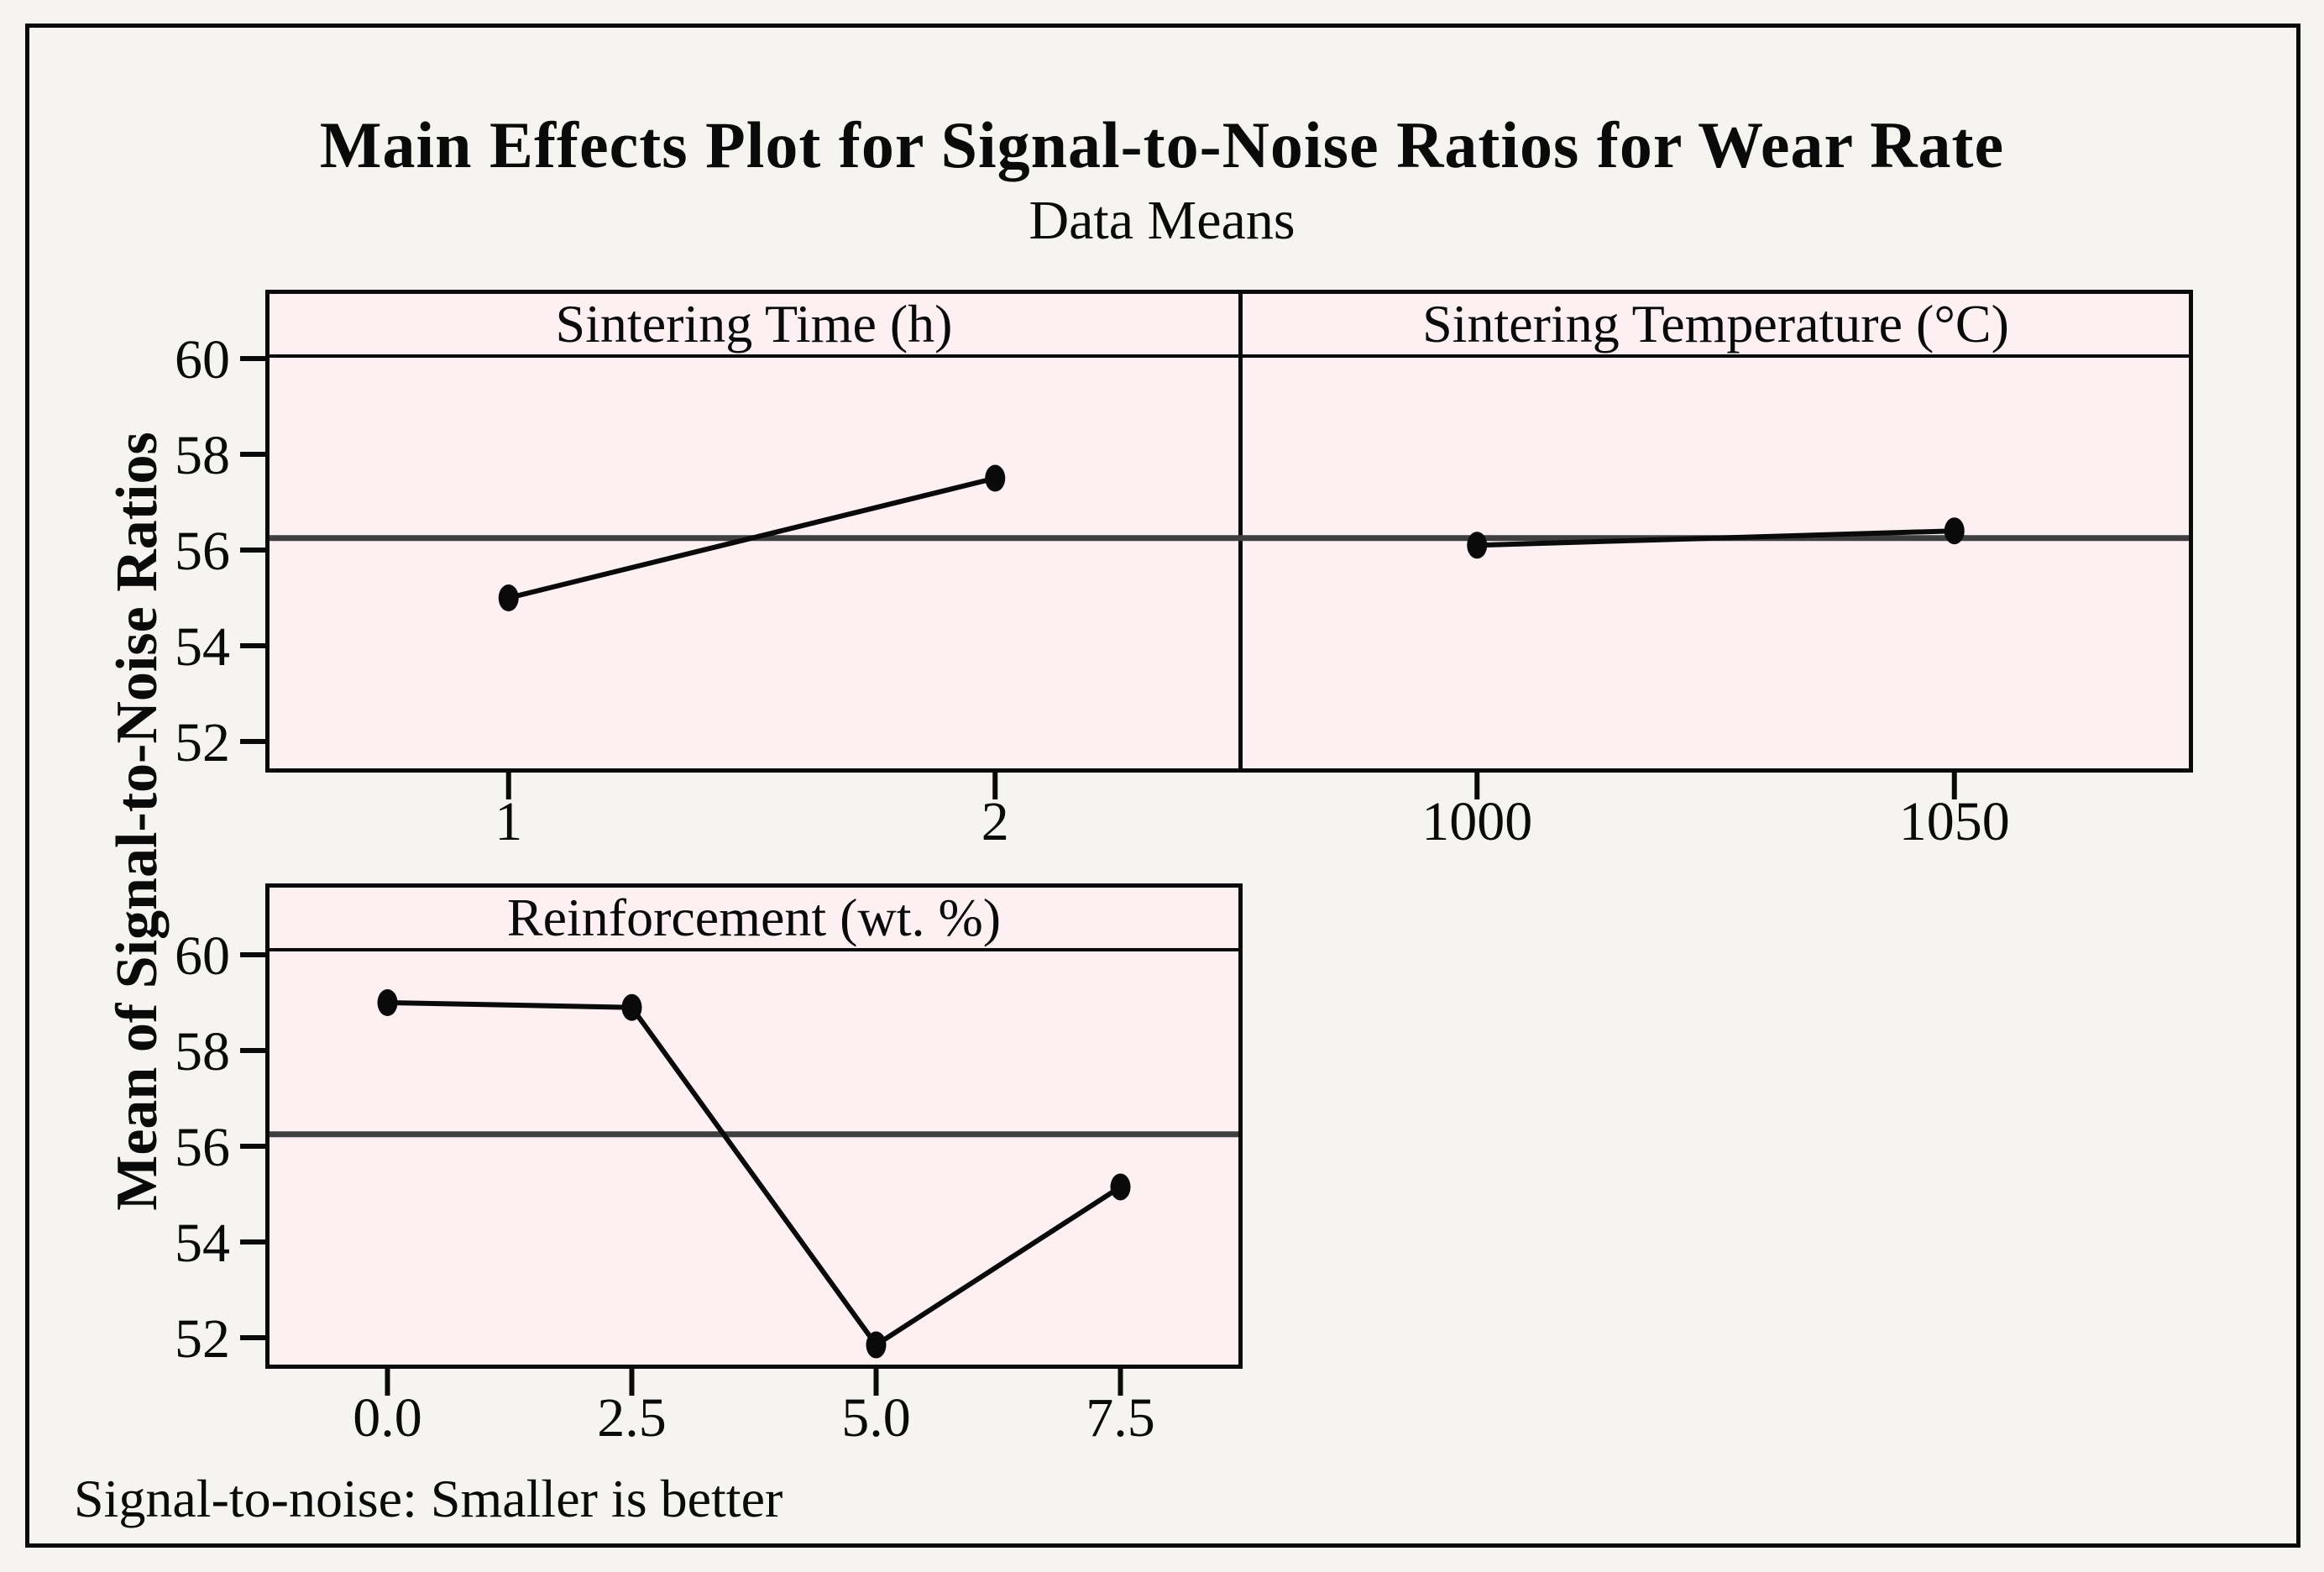 The height and width of the screenshot is (1572, 2324). What do you see at coordinates (754, 531) in the screenshot?
I see `panel-sintering-time: Sintering Time (h)` at bounding box center [754, 531].